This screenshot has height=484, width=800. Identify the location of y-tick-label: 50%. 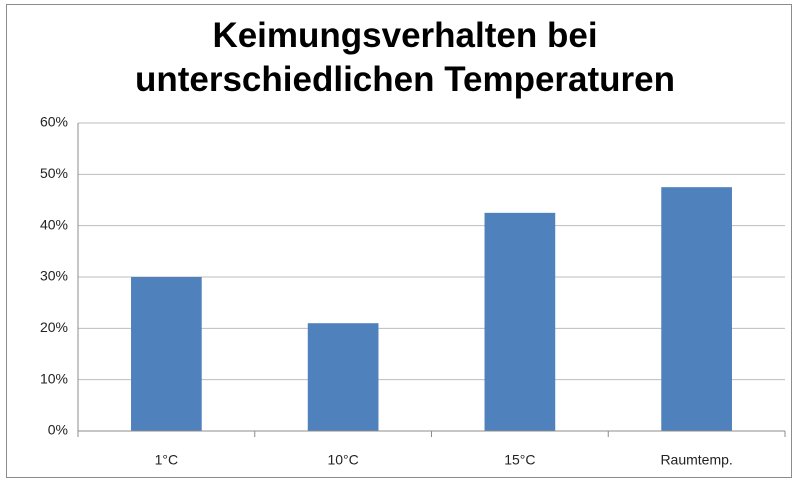
(54, 173).